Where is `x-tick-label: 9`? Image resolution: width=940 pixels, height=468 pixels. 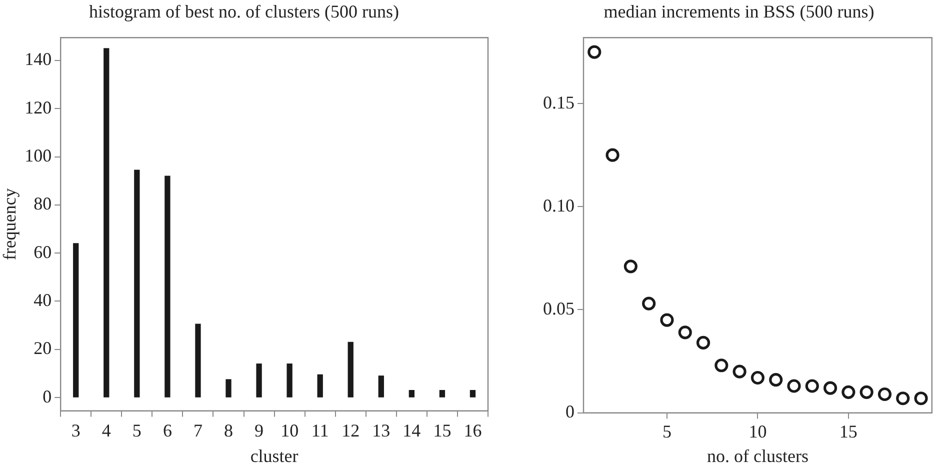 x-tick-label: 9 is located at coordinates (259, 430).